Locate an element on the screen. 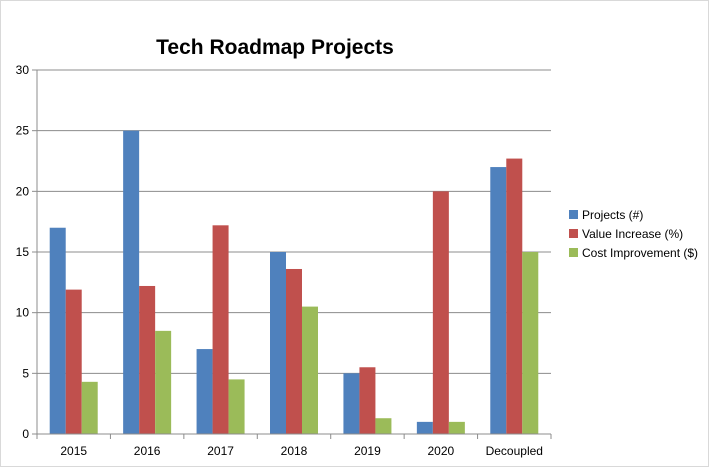 This screenshot has height=467, width=709. y-tick-label: 5 is located at coordinates (25, 373).